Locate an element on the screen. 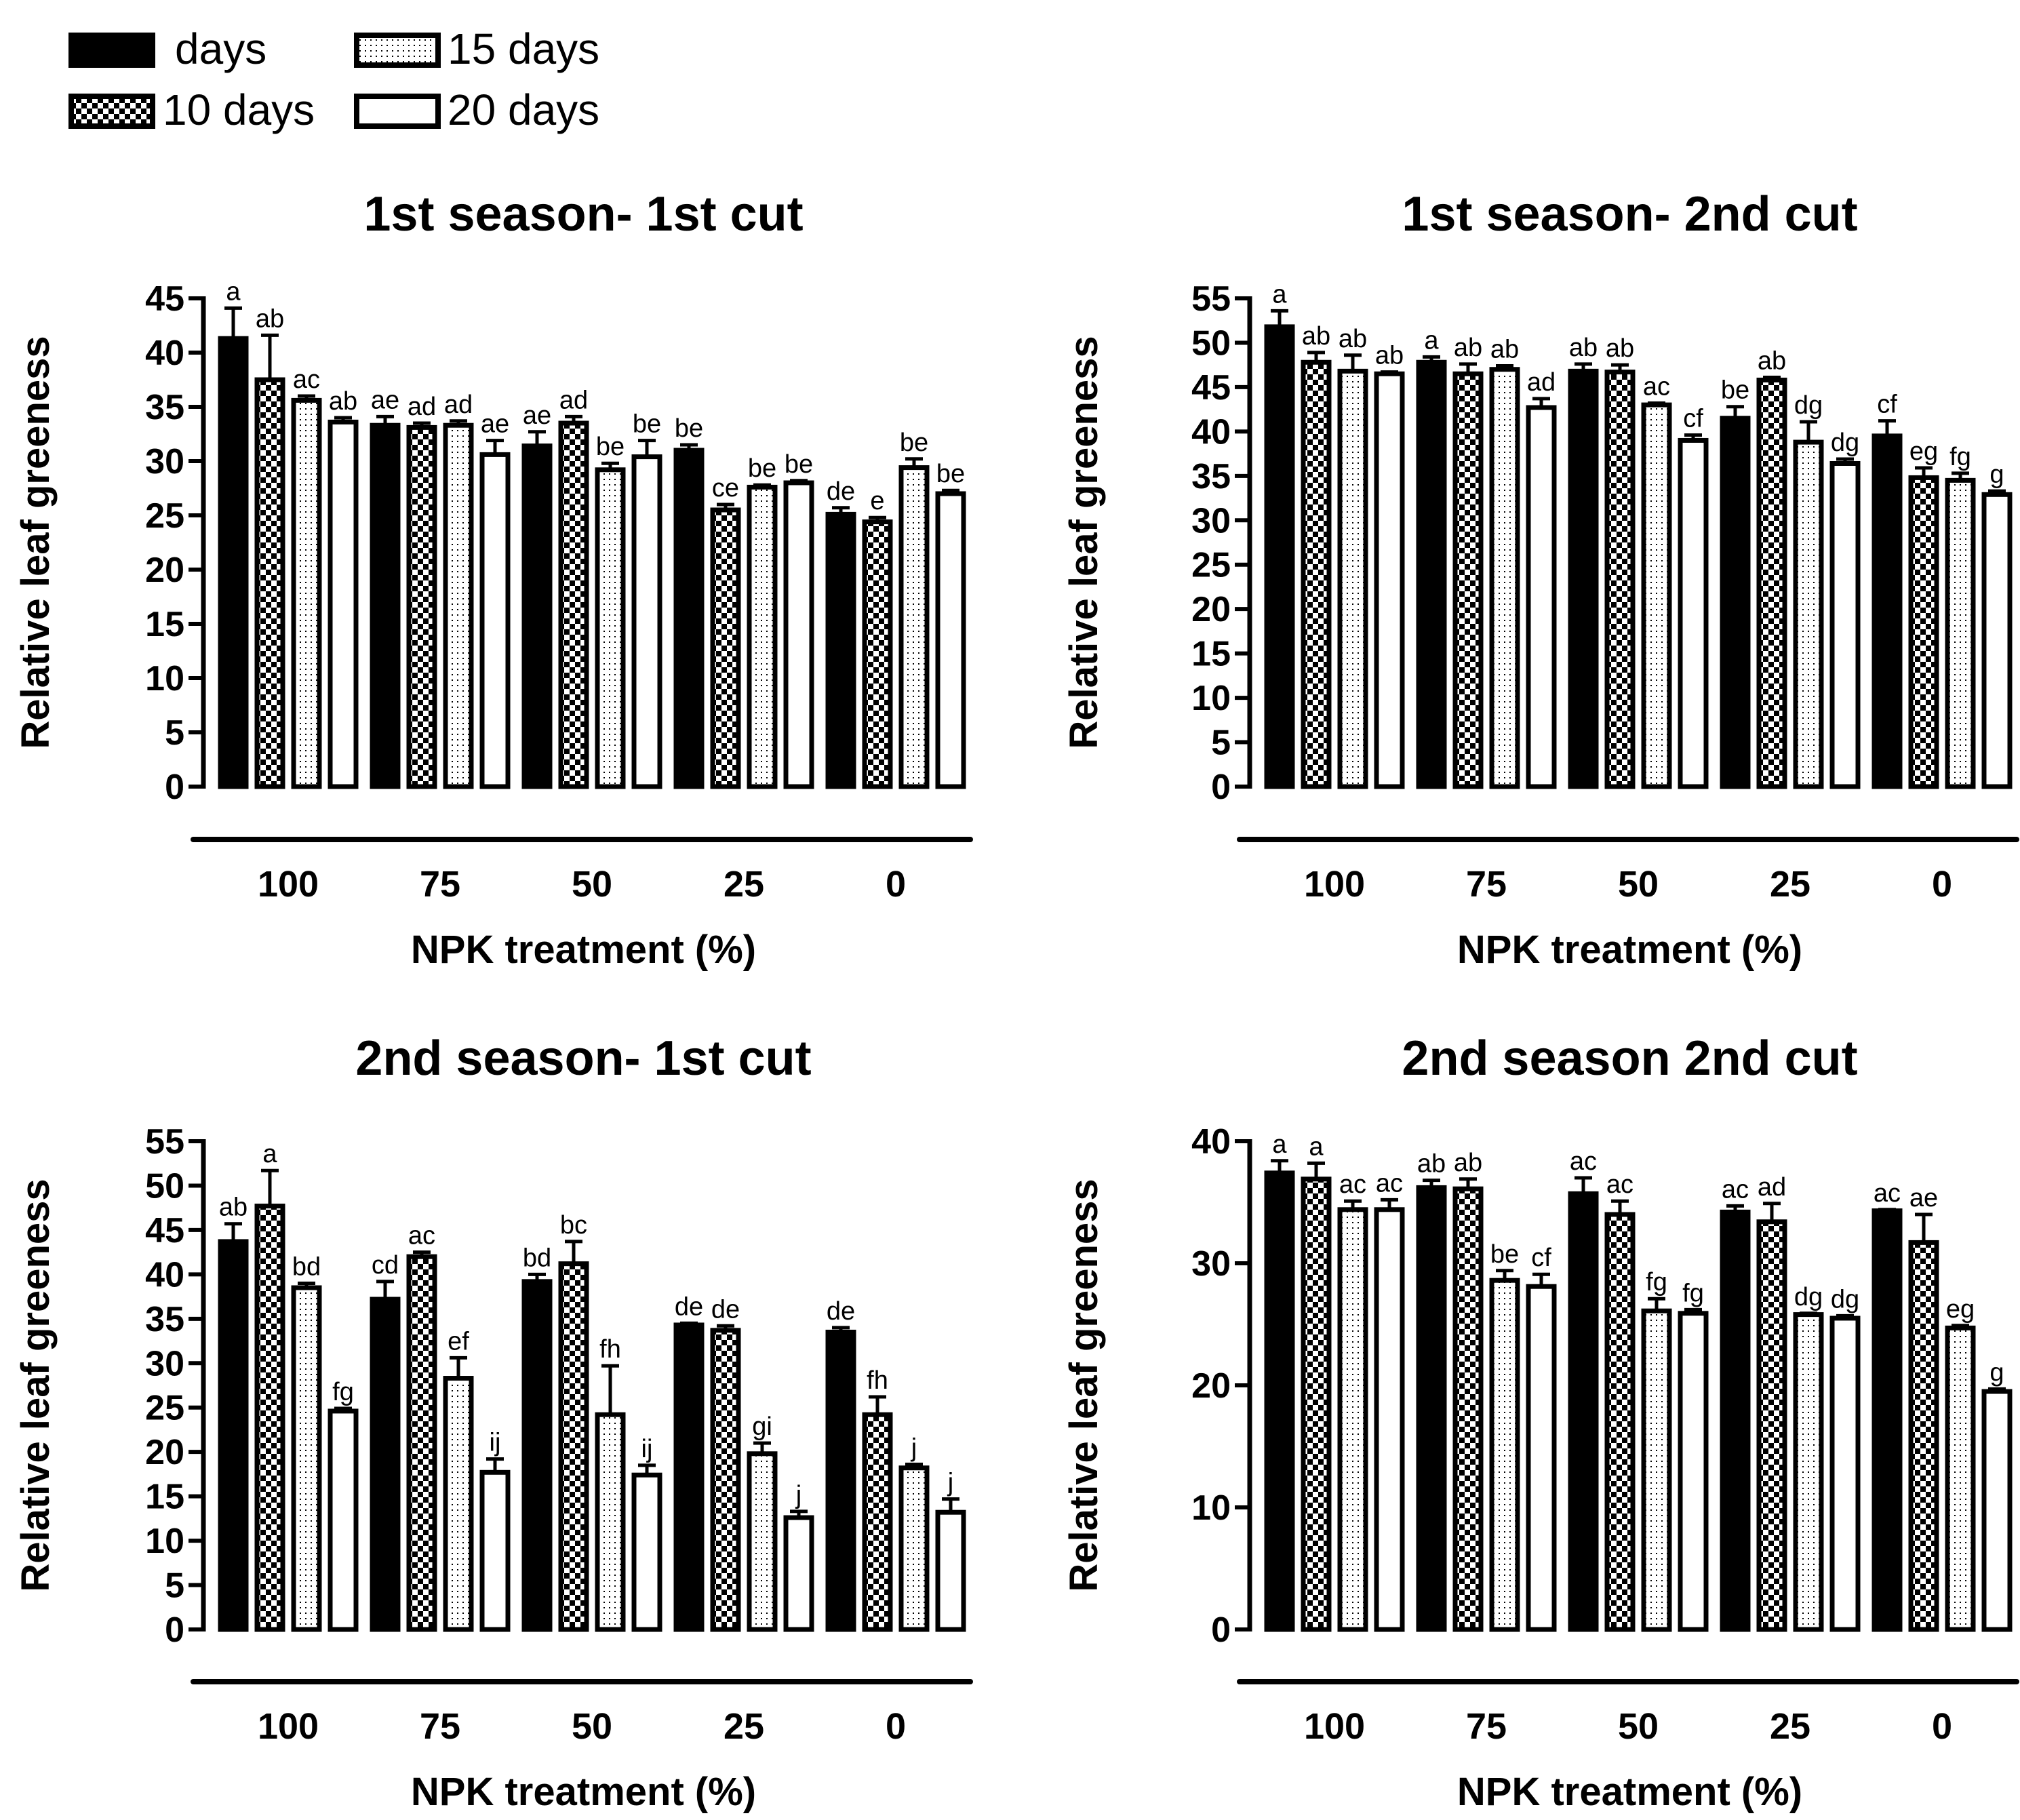 The width and height of the screenshot is (2020, 1820). bar-letter: ac is located at coordinates (1656, 386).